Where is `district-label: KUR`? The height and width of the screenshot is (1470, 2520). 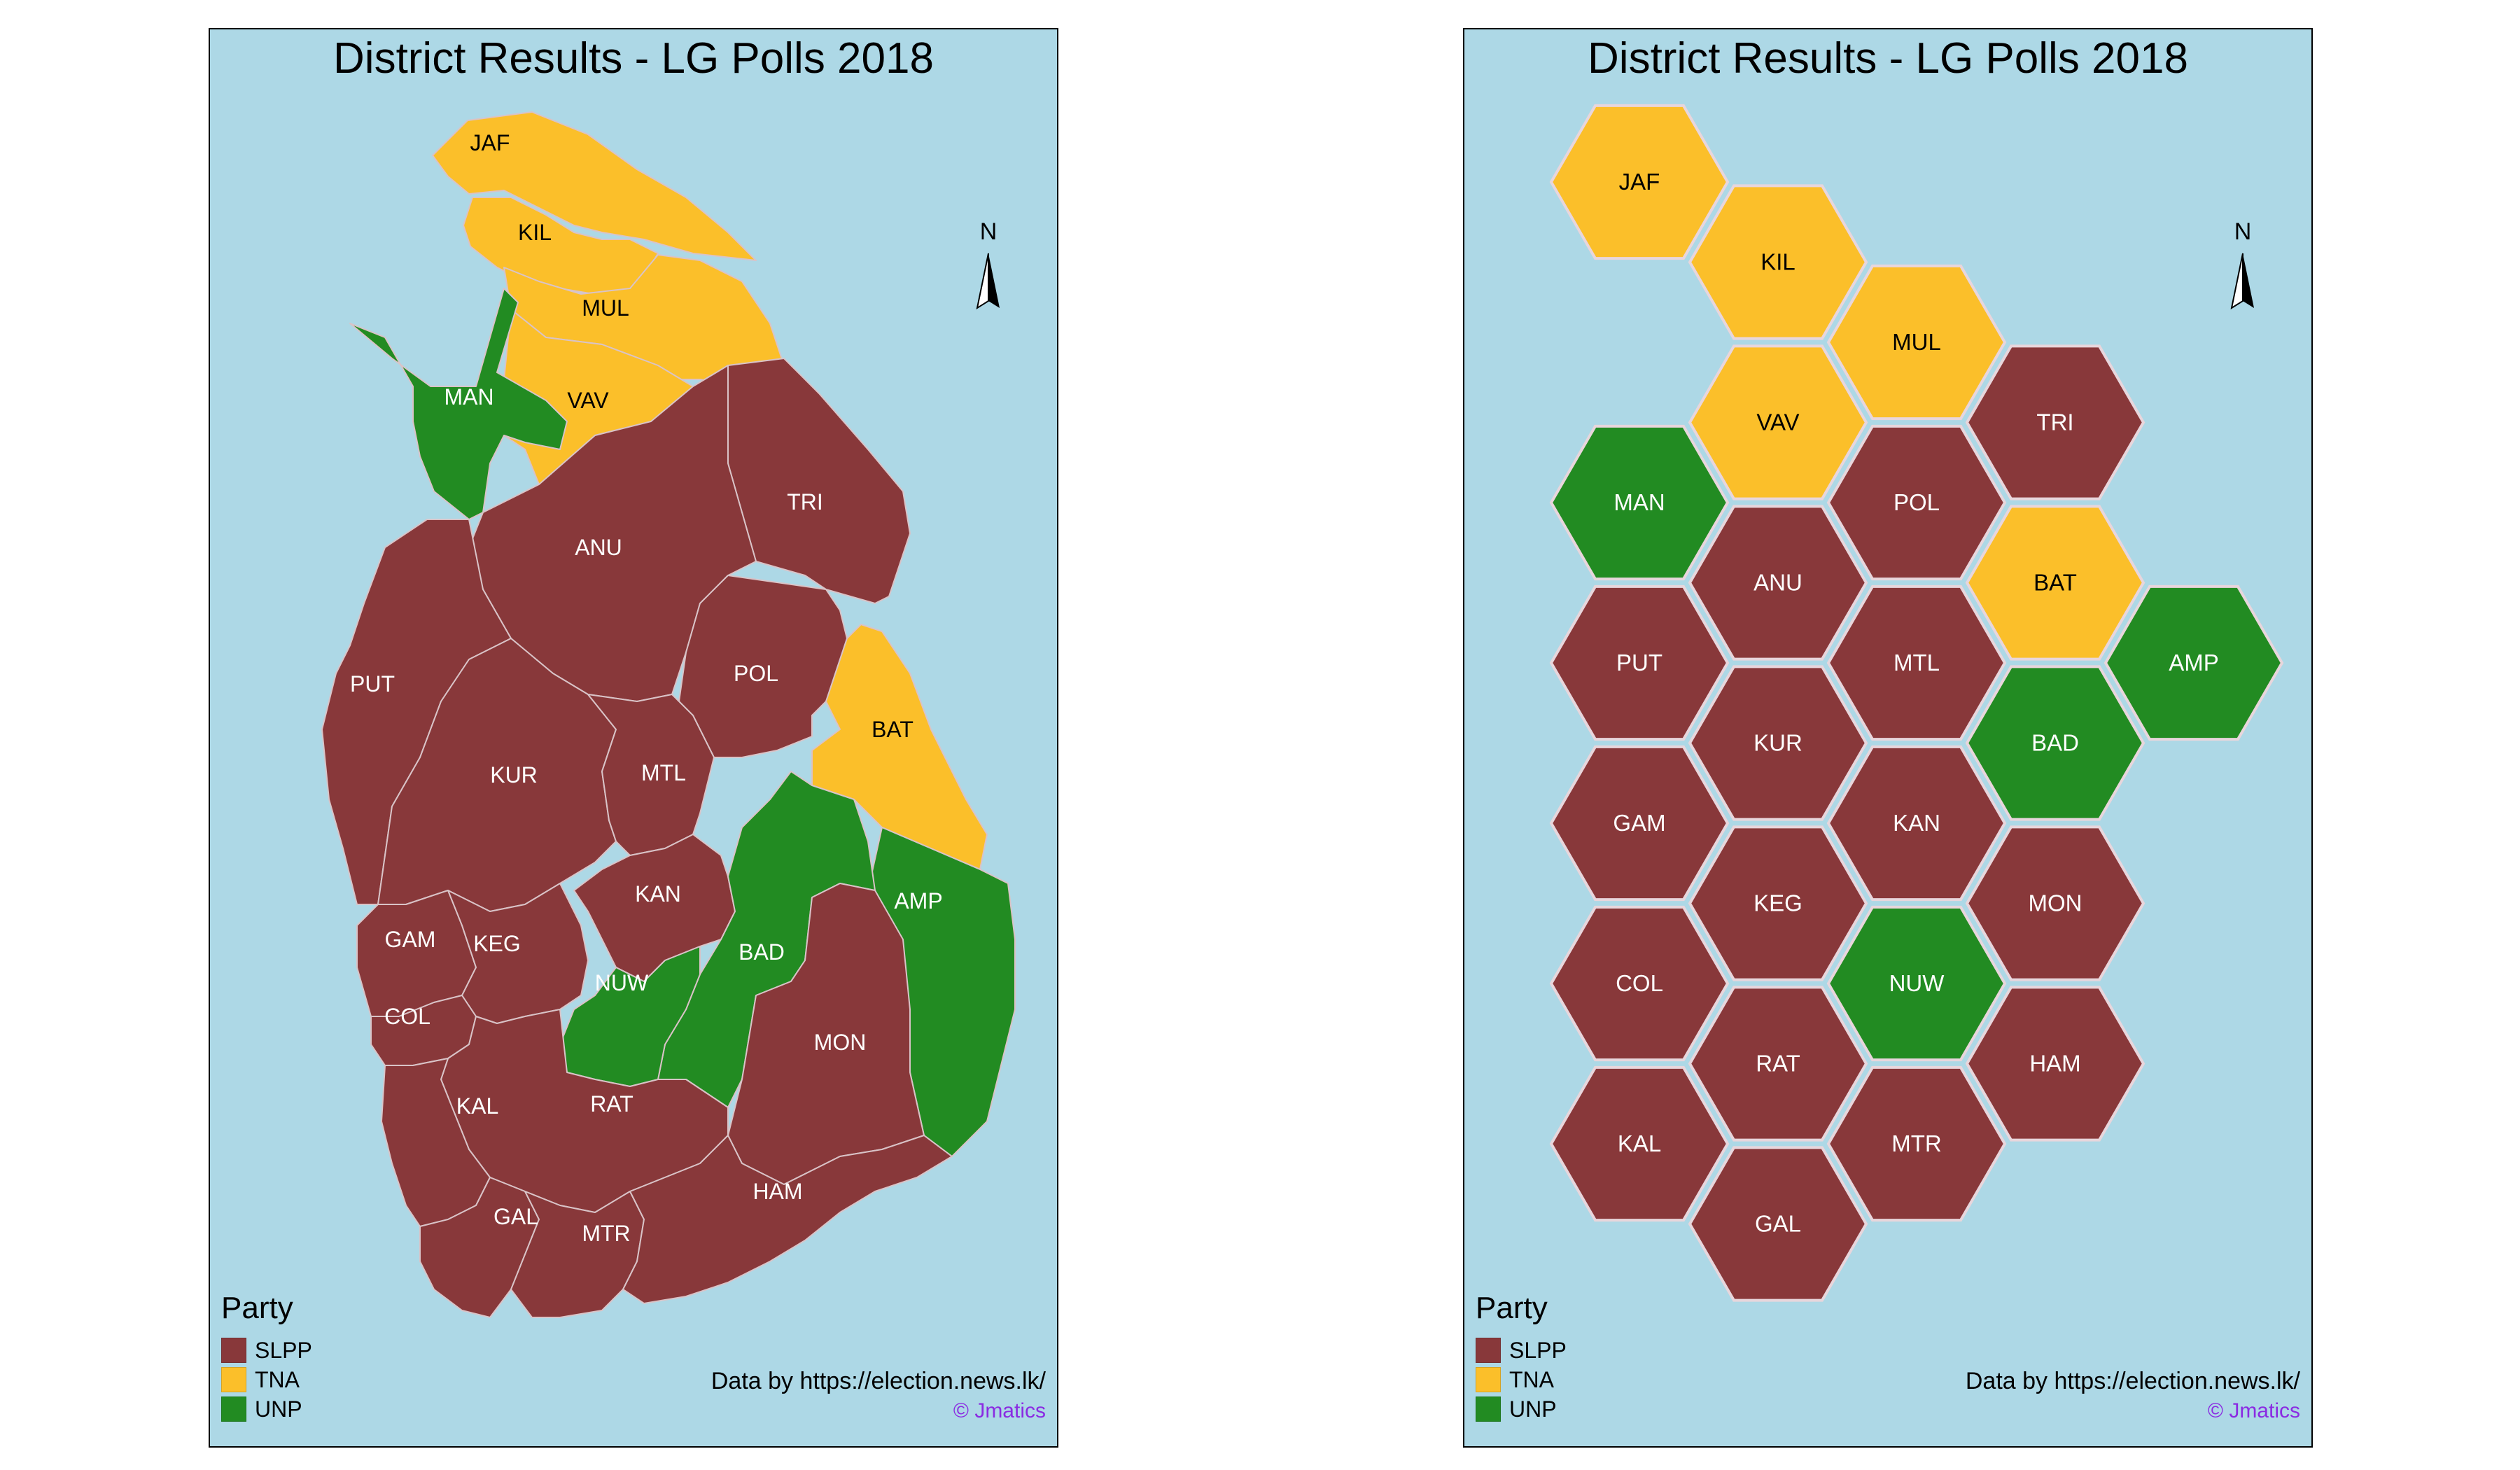
district-label: KUR is located at coordinates (514, 775).